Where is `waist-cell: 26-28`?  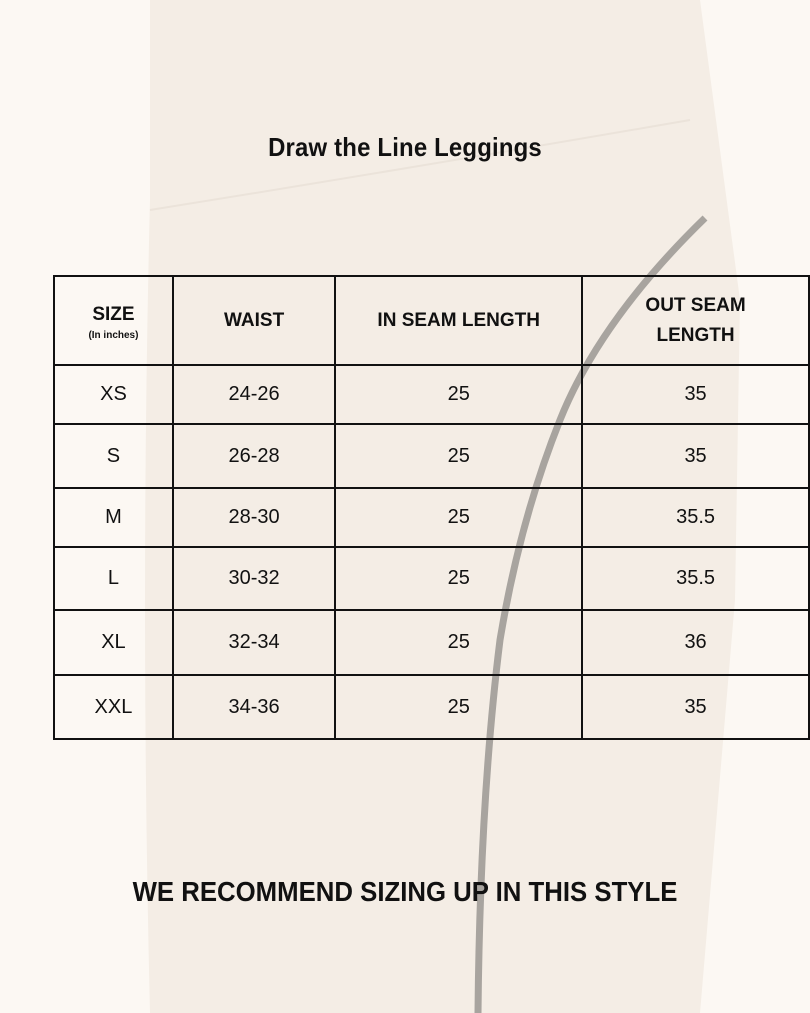 waist-cell: 26-28 is located at coordinates (254, 456).